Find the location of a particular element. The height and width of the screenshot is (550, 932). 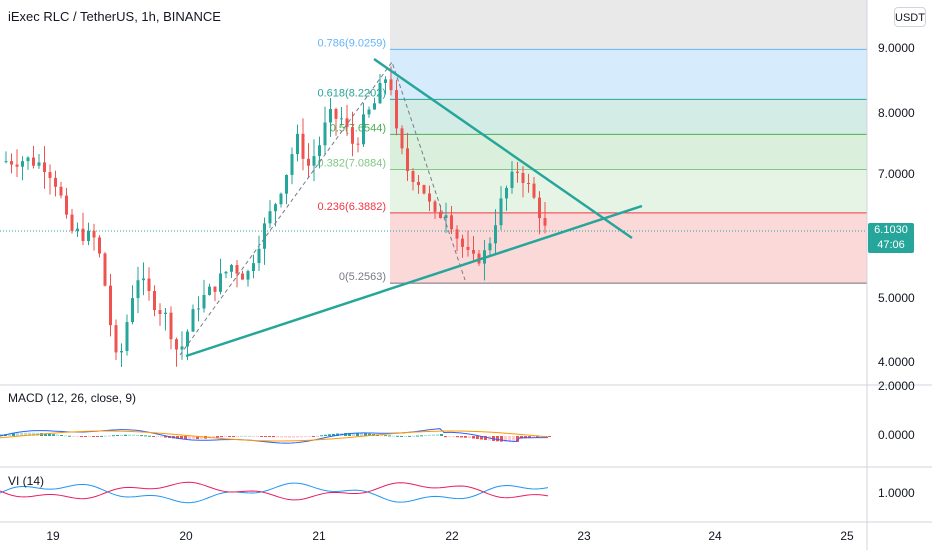

currency-button: USDT is located at coordinates (910, 17).